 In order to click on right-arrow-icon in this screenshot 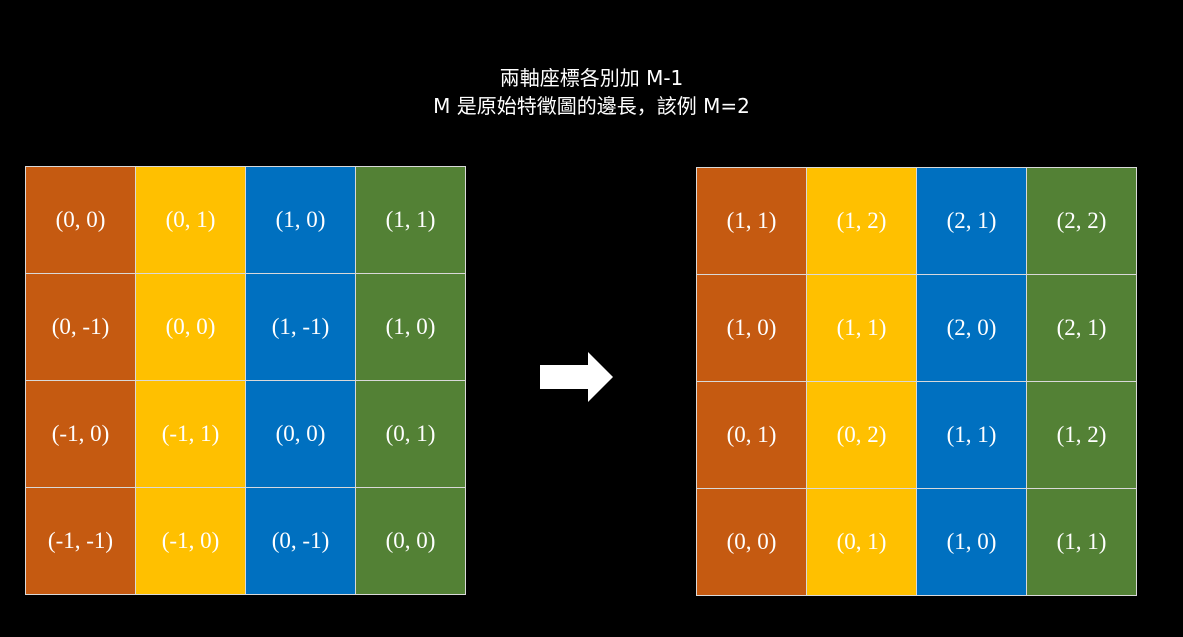, I will do `click(576, 377)`.